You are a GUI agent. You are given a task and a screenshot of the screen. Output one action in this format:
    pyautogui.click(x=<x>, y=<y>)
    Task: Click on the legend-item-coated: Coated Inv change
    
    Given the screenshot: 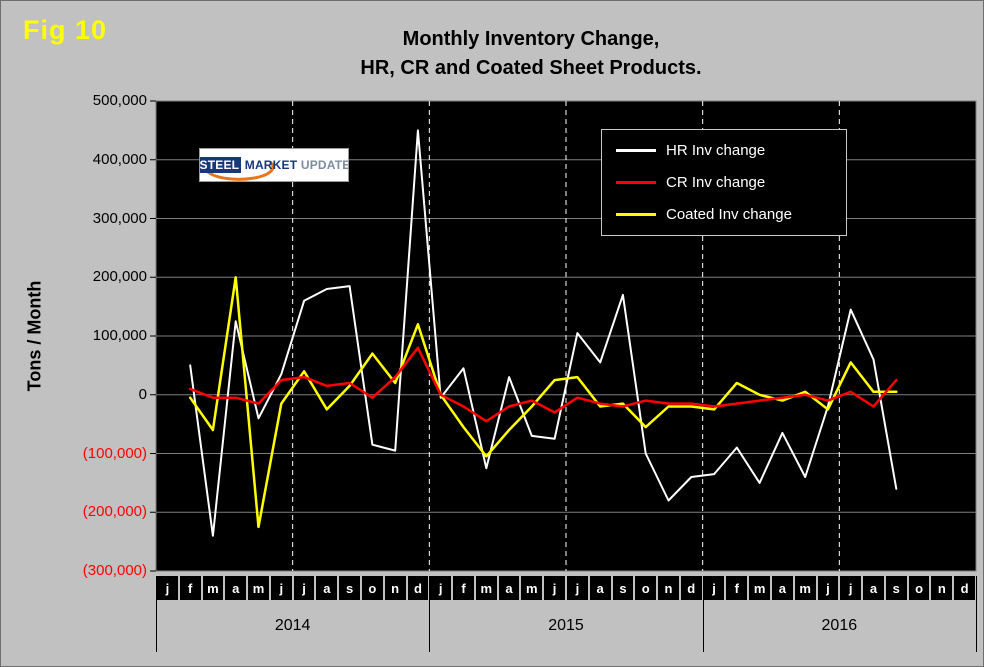 What is the action you would take?
    pyautogui.click(x=724, y=214)
    